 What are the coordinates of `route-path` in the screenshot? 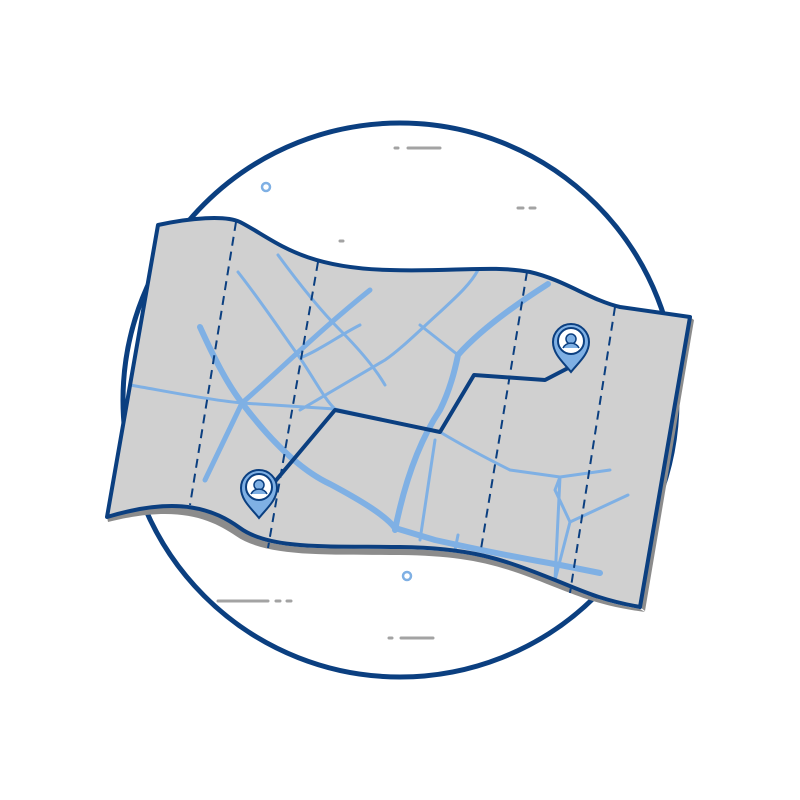 It's located at (417, 431).